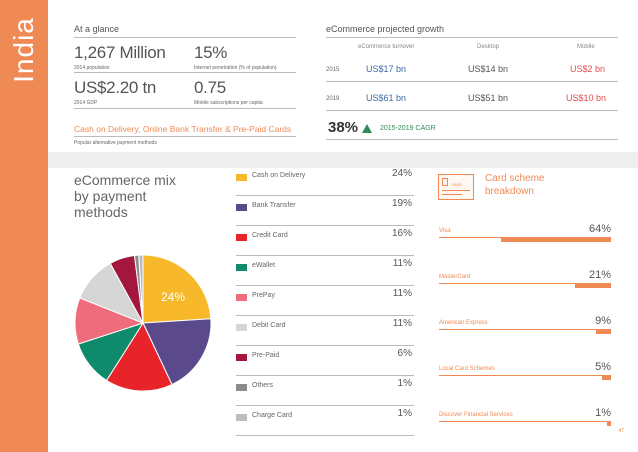 Image resolution: width=638 pixels, height=452 pixels. What do you see at coordinates (343, 160) in the screenshot?
I see `section-divider` at bounding box center [343, 160].